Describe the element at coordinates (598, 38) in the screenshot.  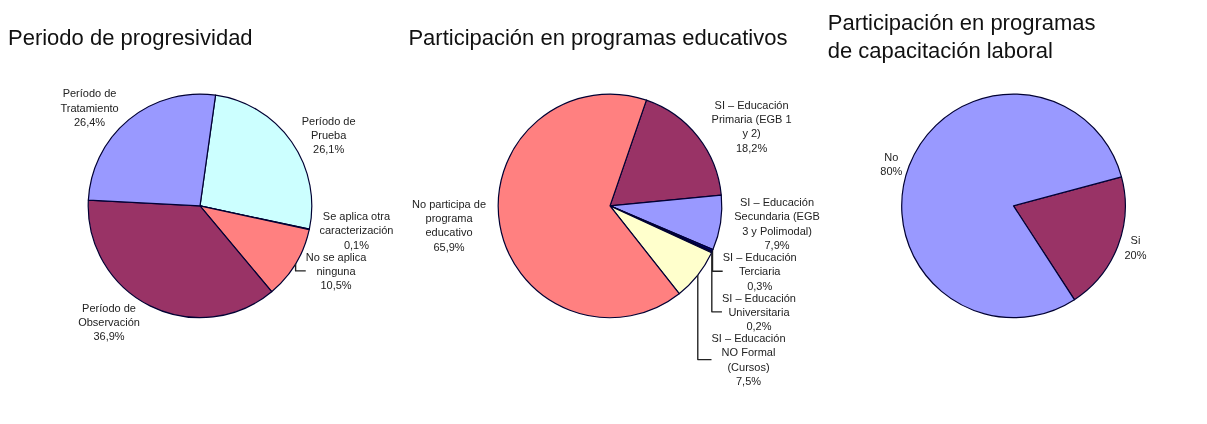
I see `chart-title: Participación en programas educativos` at that location.